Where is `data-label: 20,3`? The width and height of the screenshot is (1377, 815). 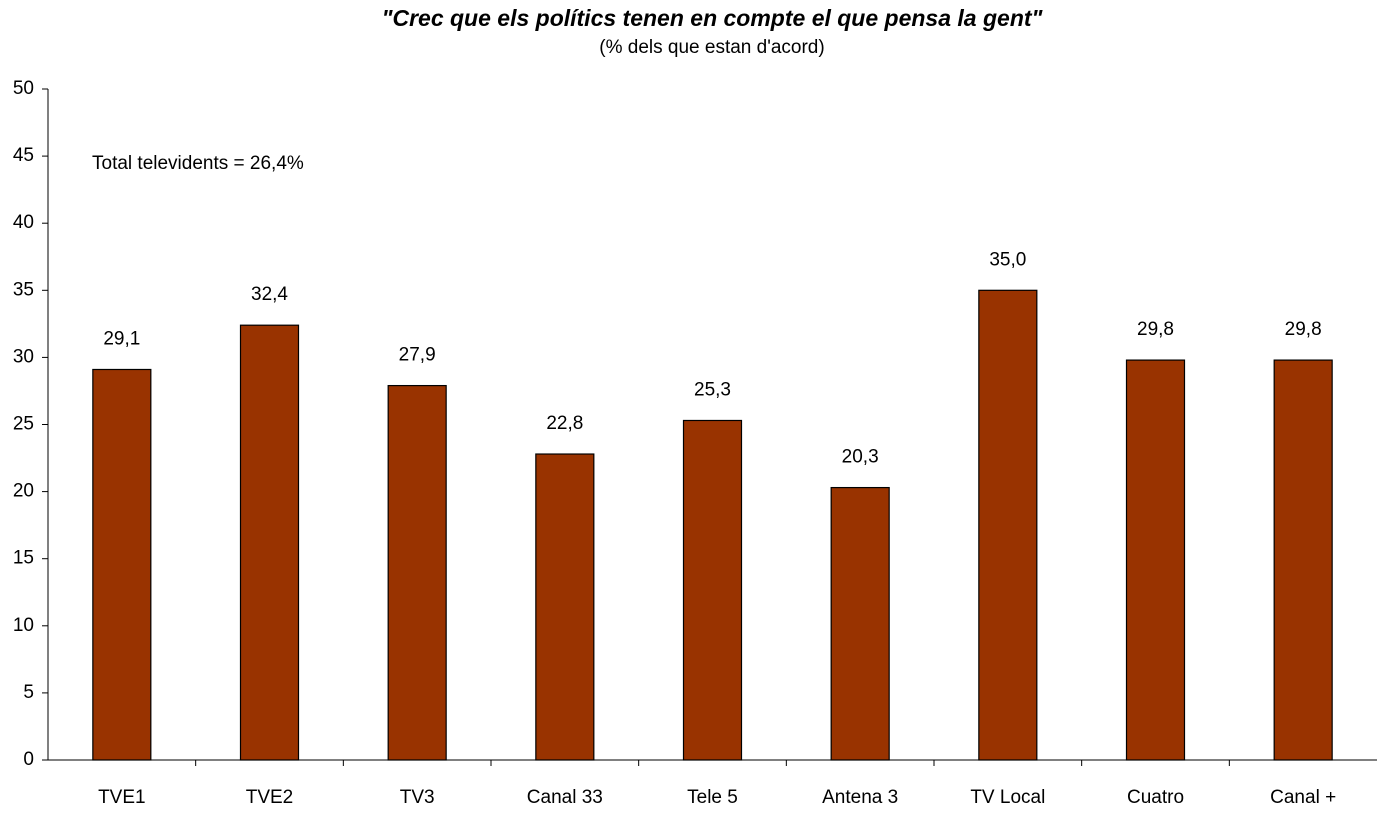
data-label: 20,3 is located at coordinates (860, 457).